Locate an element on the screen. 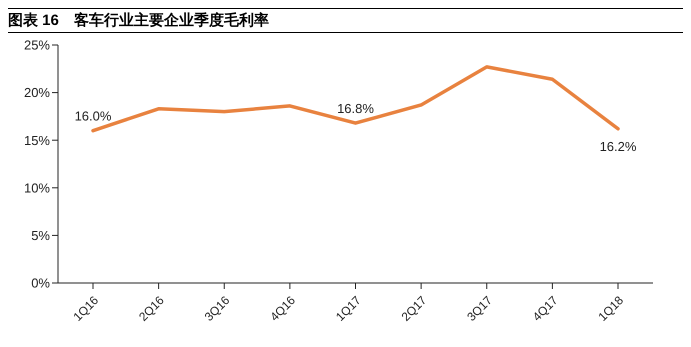  data-label: 16.0% is located at coordinates (93, 116).